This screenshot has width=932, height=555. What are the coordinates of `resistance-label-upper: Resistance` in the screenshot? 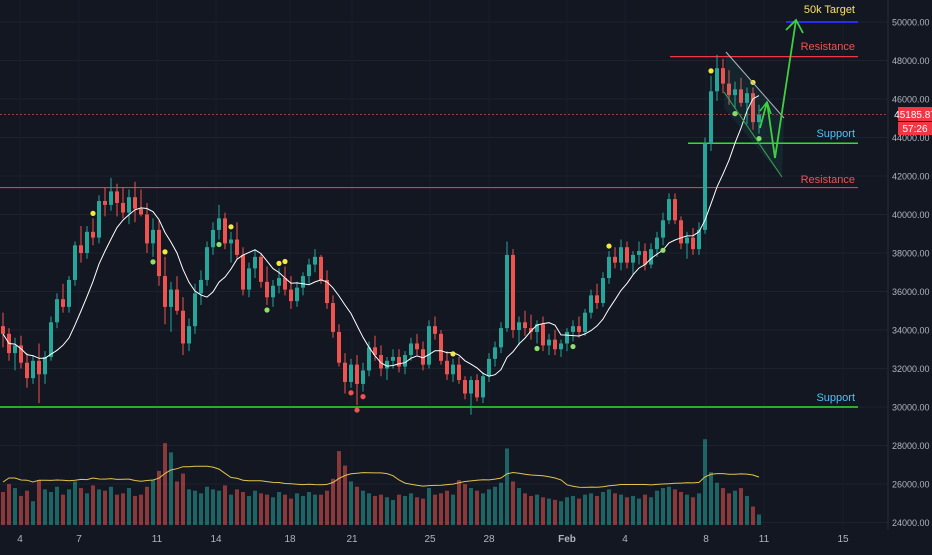 It's located at (828, 47).